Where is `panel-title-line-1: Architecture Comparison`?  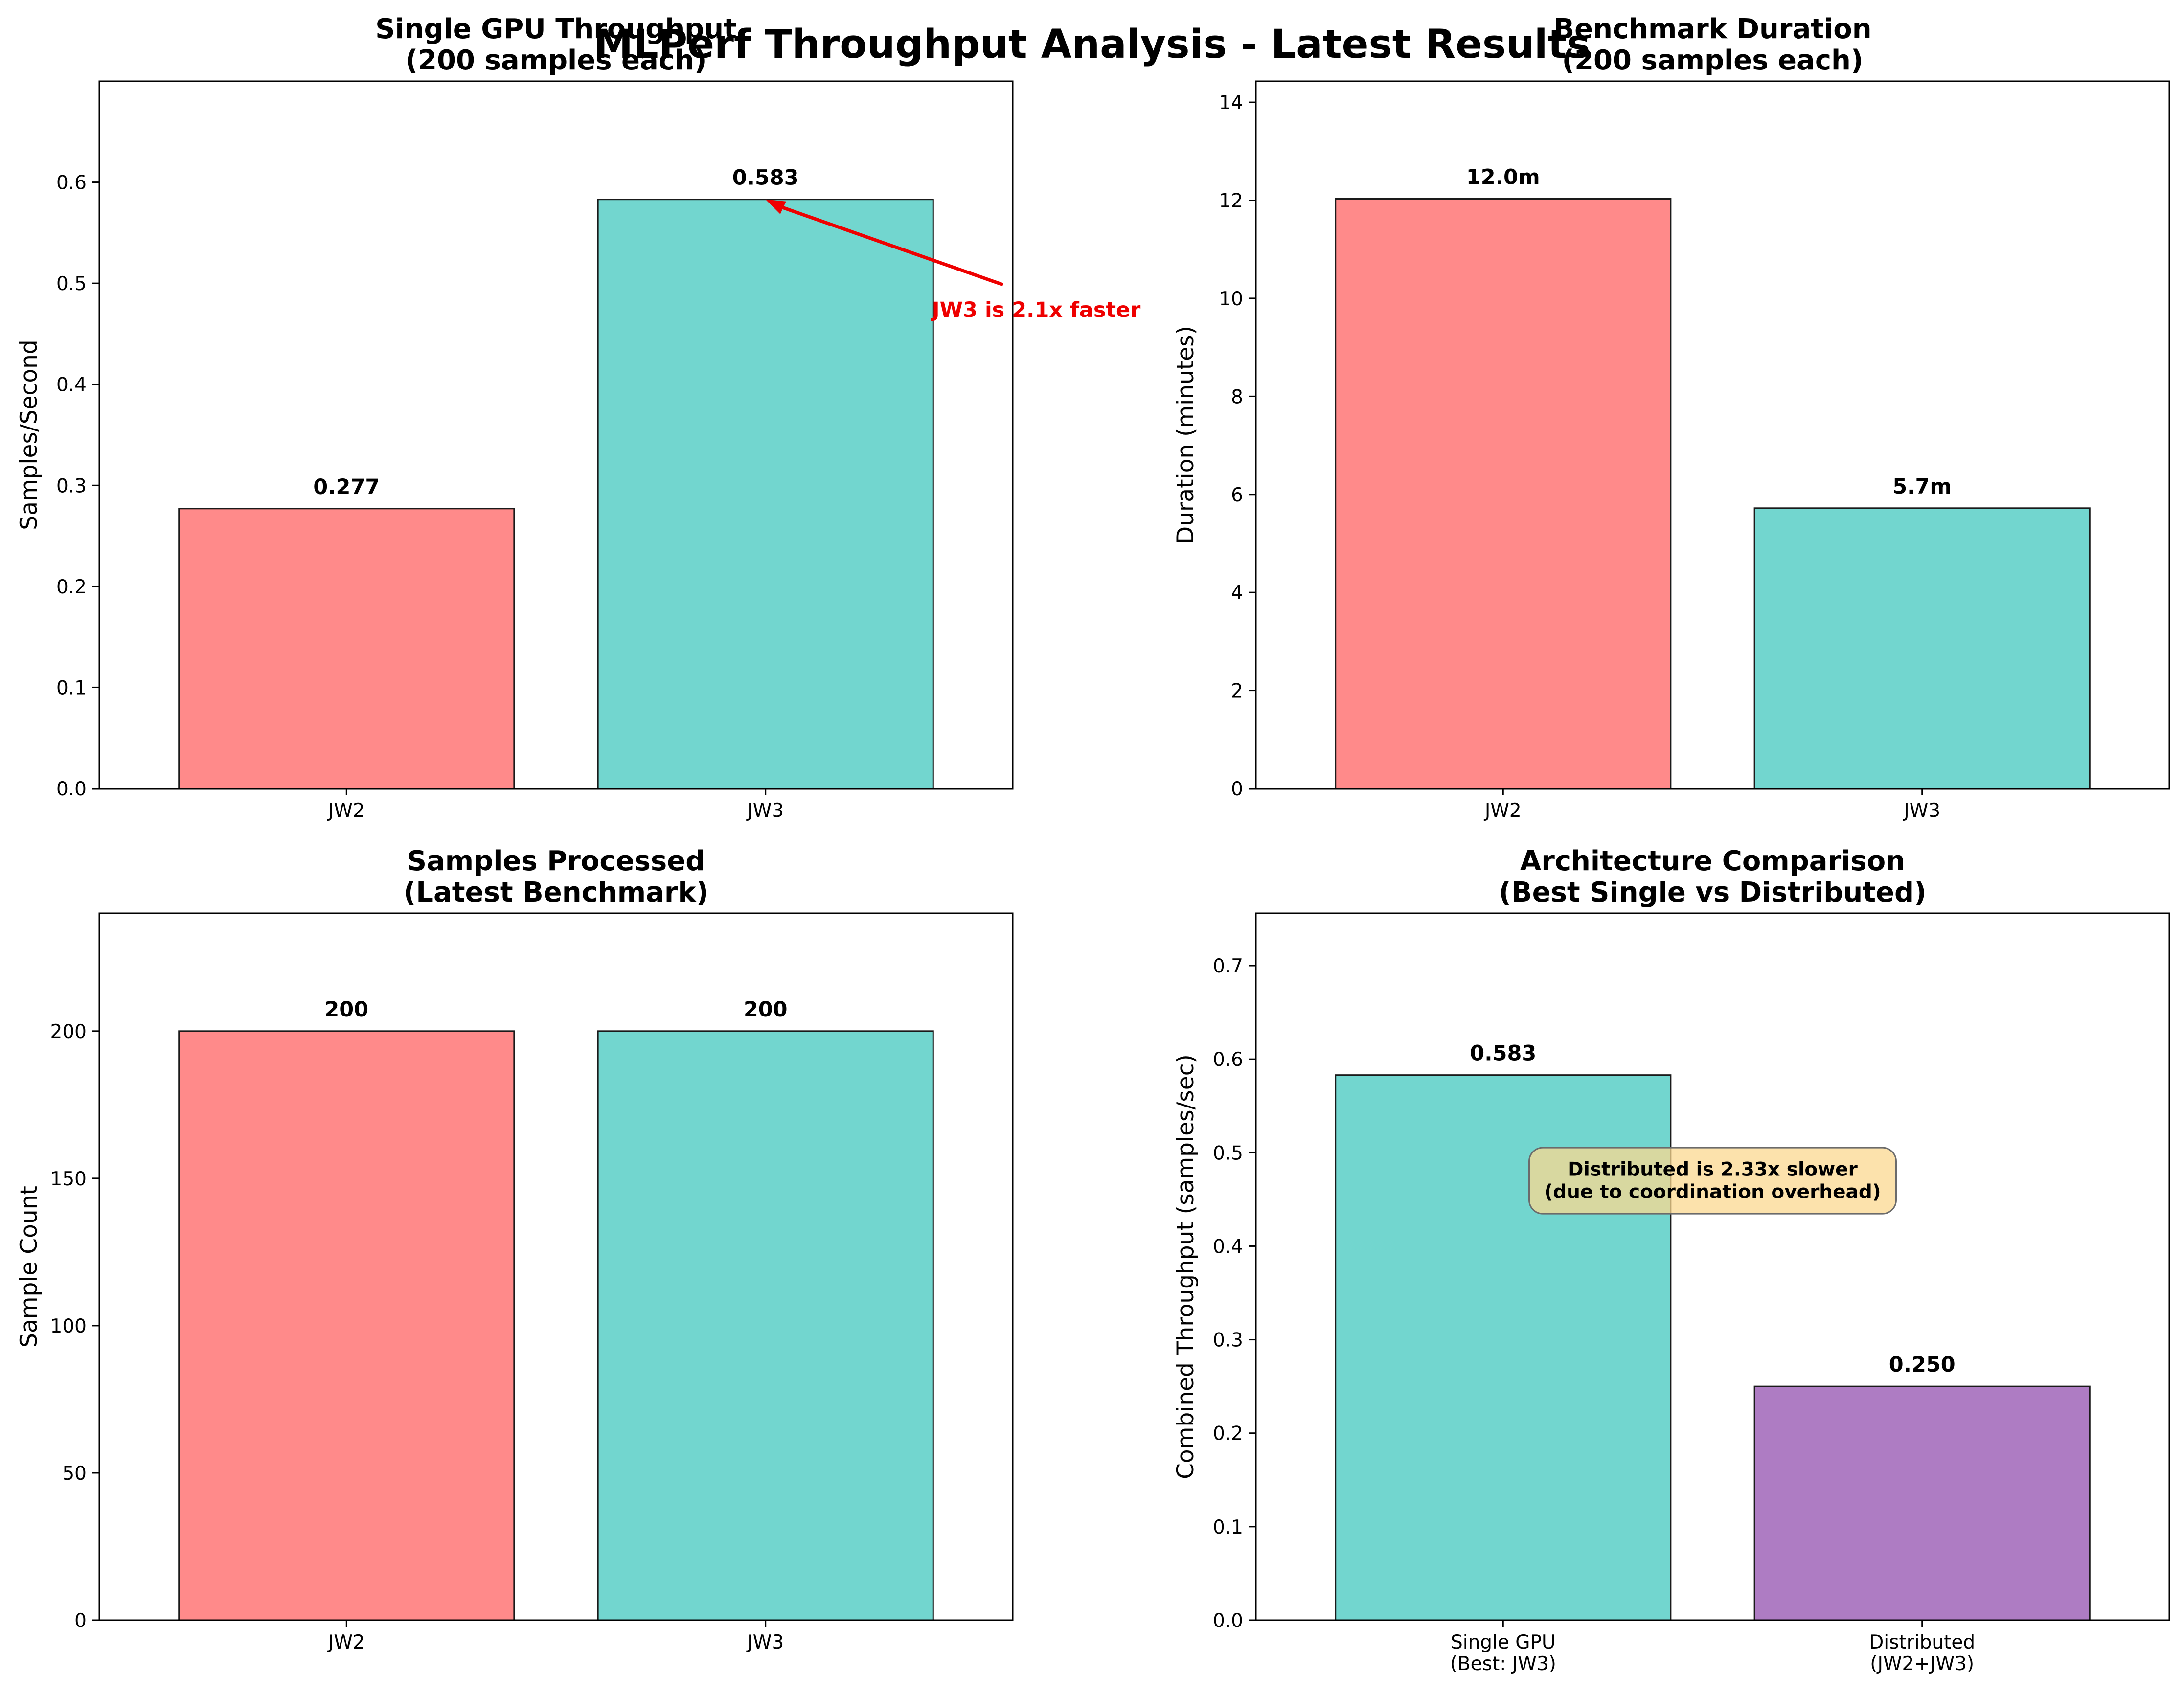 panel-title-line-1: Architecture Comparison is located at coordinates (1712, 861).